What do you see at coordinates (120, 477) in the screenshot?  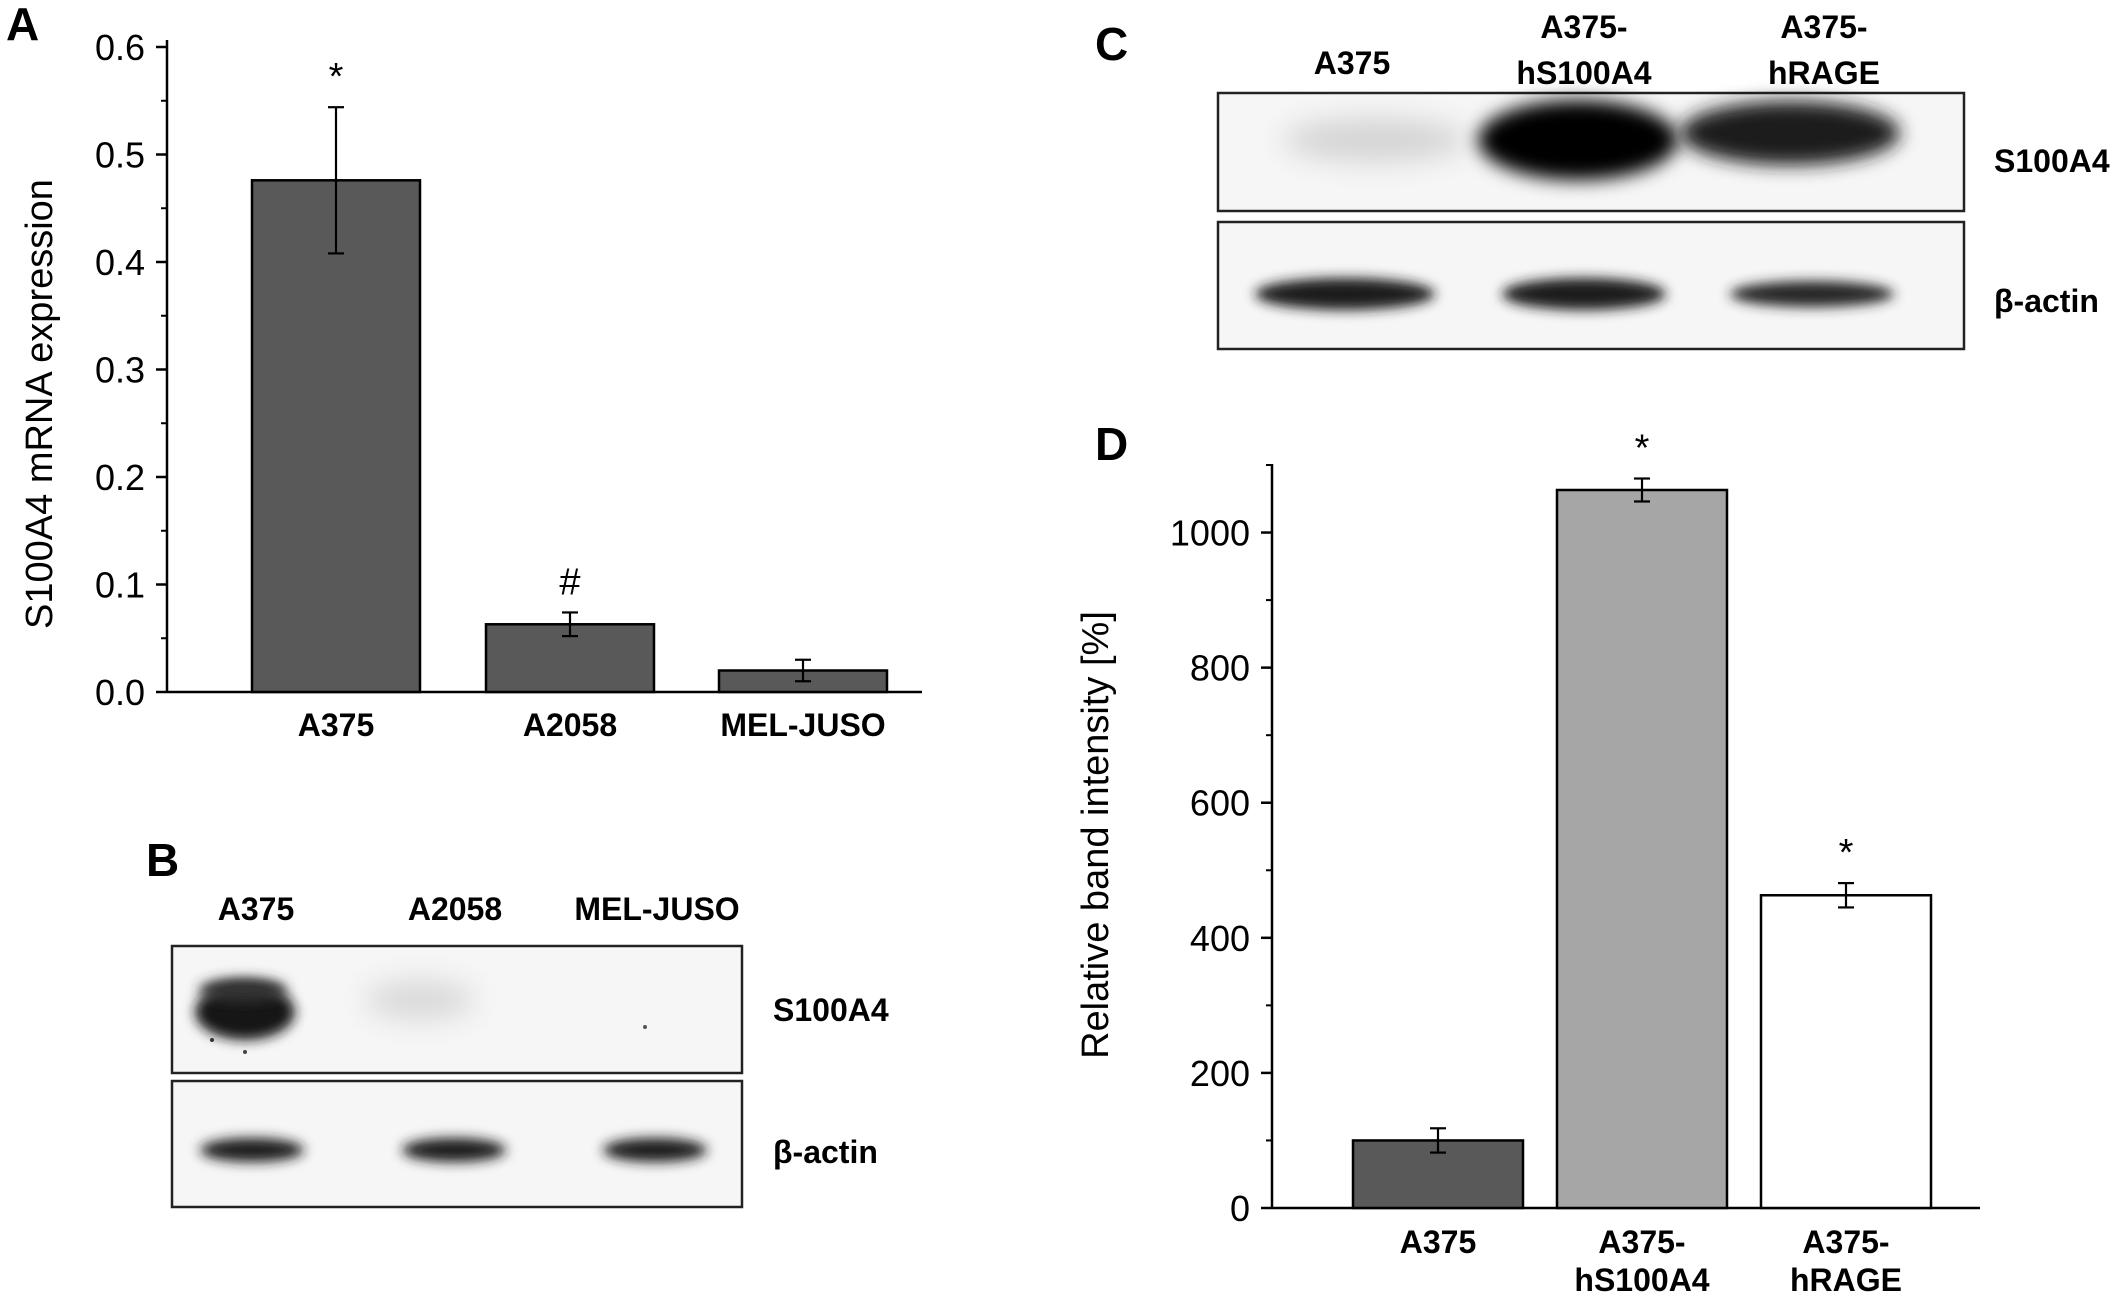 I see `panel-a-ytick-label-2: 0.2` at bounding box center [120, 477].